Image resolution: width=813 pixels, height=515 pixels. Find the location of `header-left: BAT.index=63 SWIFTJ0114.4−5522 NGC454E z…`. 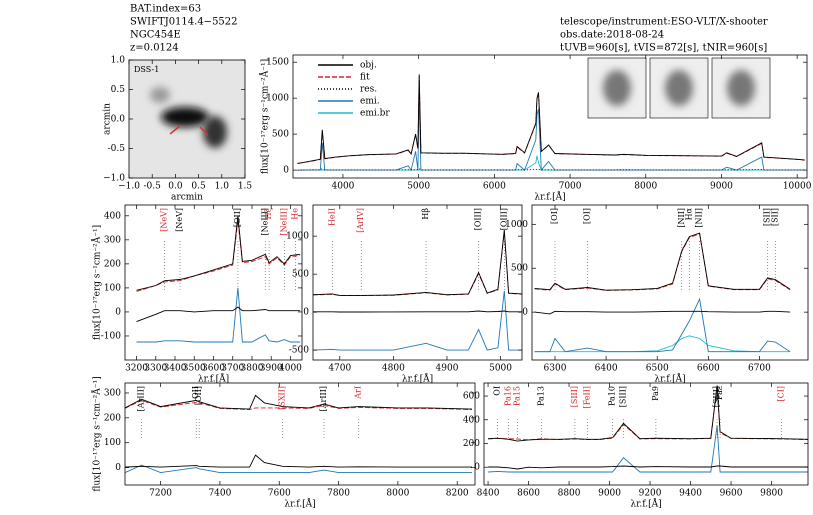

header-left: BAT.index=63 SWIFTJ0114.4−5522 NGC454E z… is located at coordinates (184, 29).